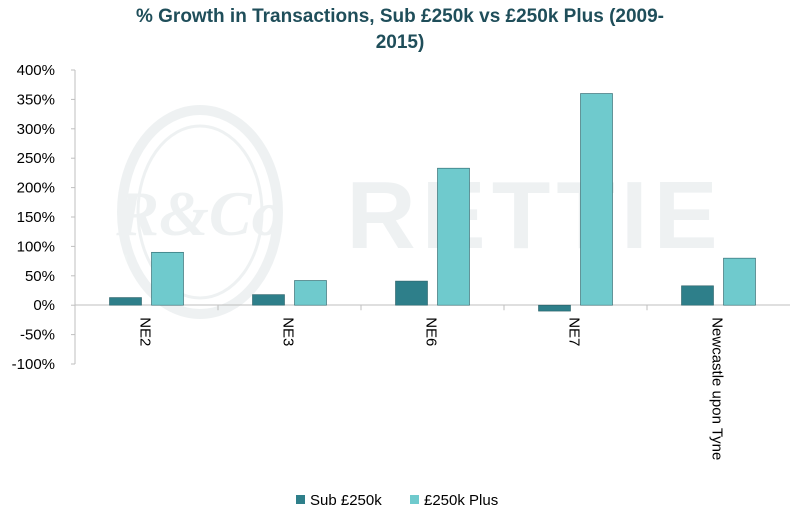 The width and height of the screenshot is (800, 521). I want to click on watermark-seal-ring, so click(200, 212).